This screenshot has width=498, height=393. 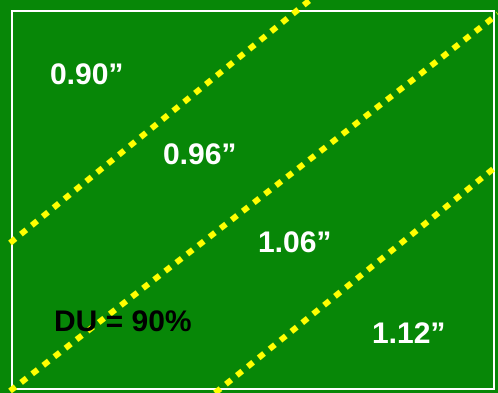 I want to click on zone-label-1: 0.90”, so click(x=86, y=74).